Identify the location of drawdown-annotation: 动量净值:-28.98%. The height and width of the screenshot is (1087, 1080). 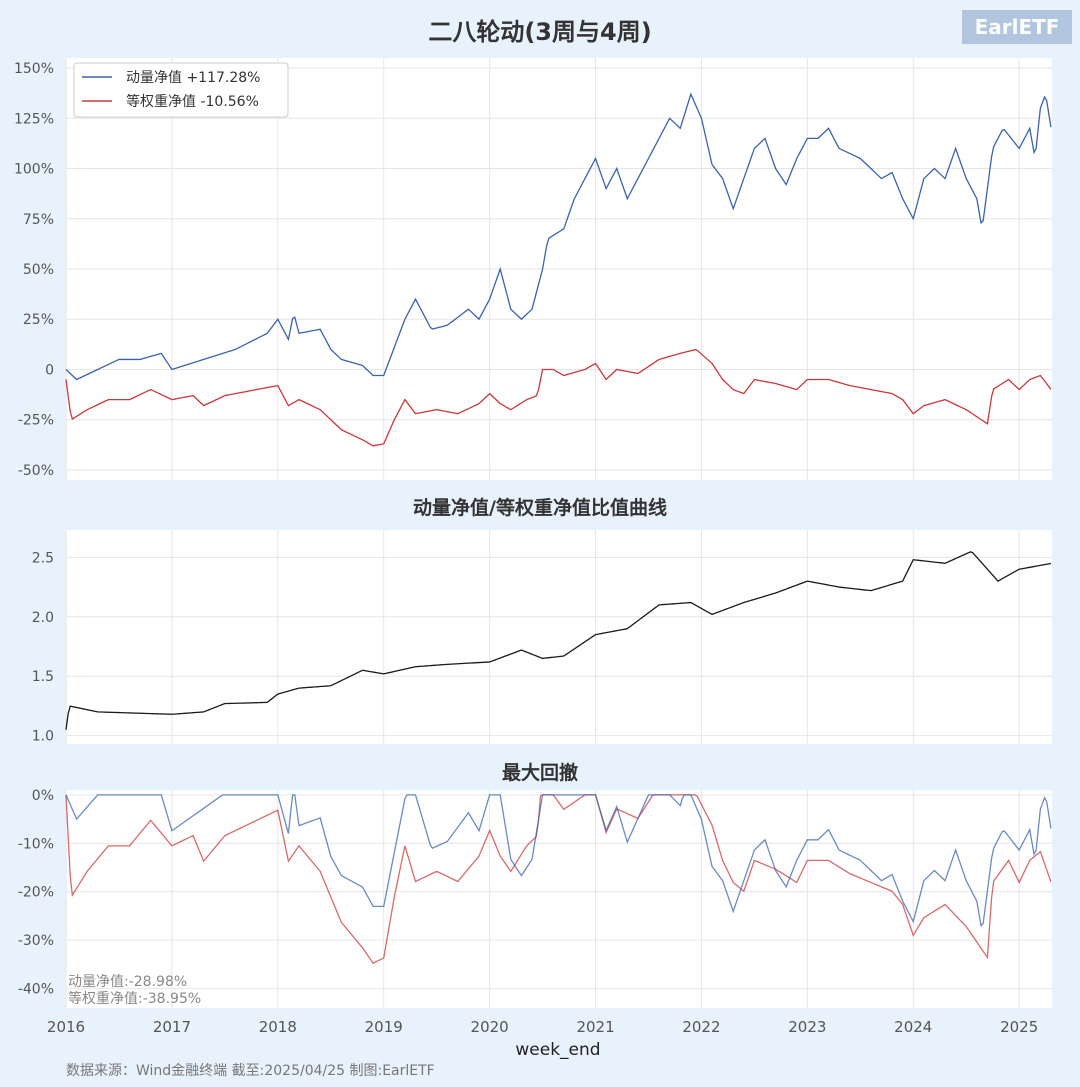
(127, 982).